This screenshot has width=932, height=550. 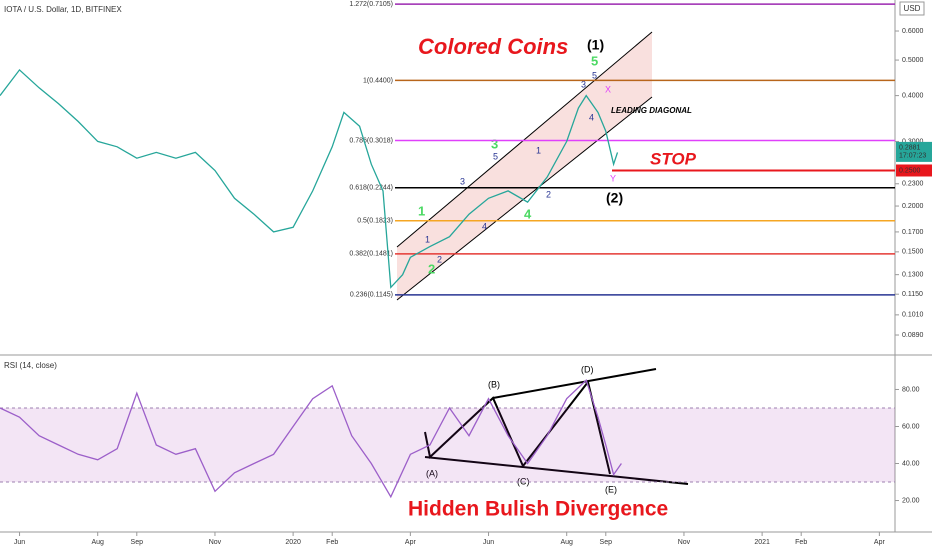 I want to click on fib-label: 0.786(0.3018), so click(x=371, y=140).